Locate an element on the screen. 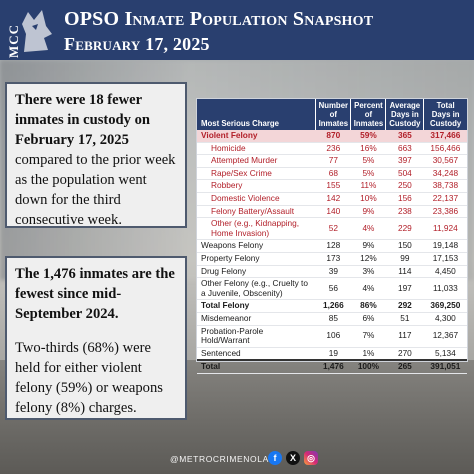  social-handle: @METROCRIMENOLA is located at coordinates (219, 459).